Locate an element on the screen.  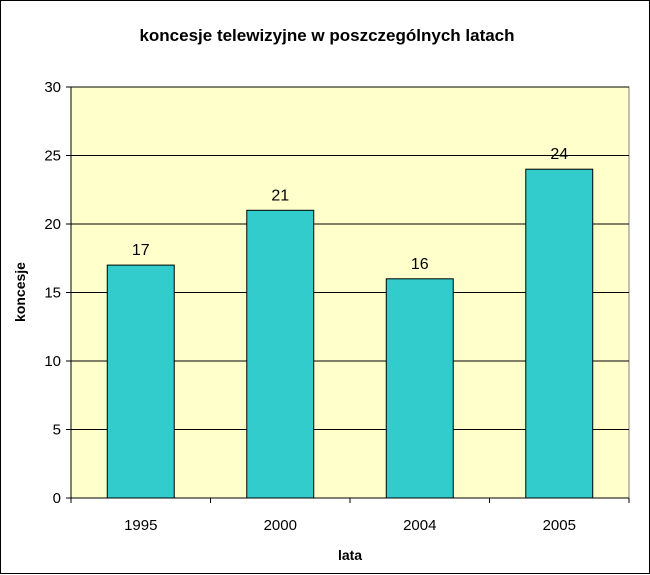
y-tick-label: 30 is located at coordinates (52, 87).